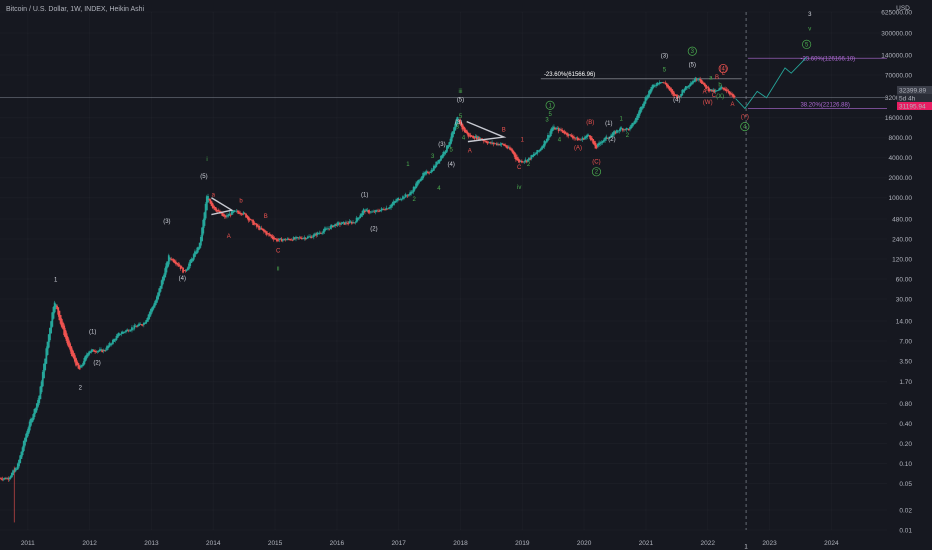  What do you see at coordinates (898, 75) in the screenshot?
I see `price-tick-label: 70000.00` at bounding box center [898, 75].